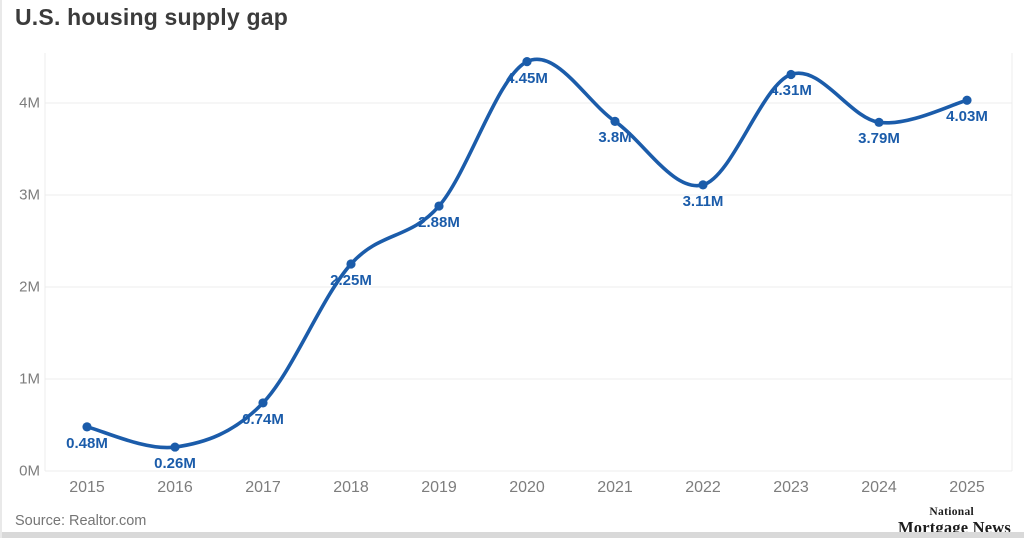 The image size is (1024, 538). Describe the element at coordinates (151, 17) in the screenshot. I see `chart-title: U.S. housing supply gap` at that location.